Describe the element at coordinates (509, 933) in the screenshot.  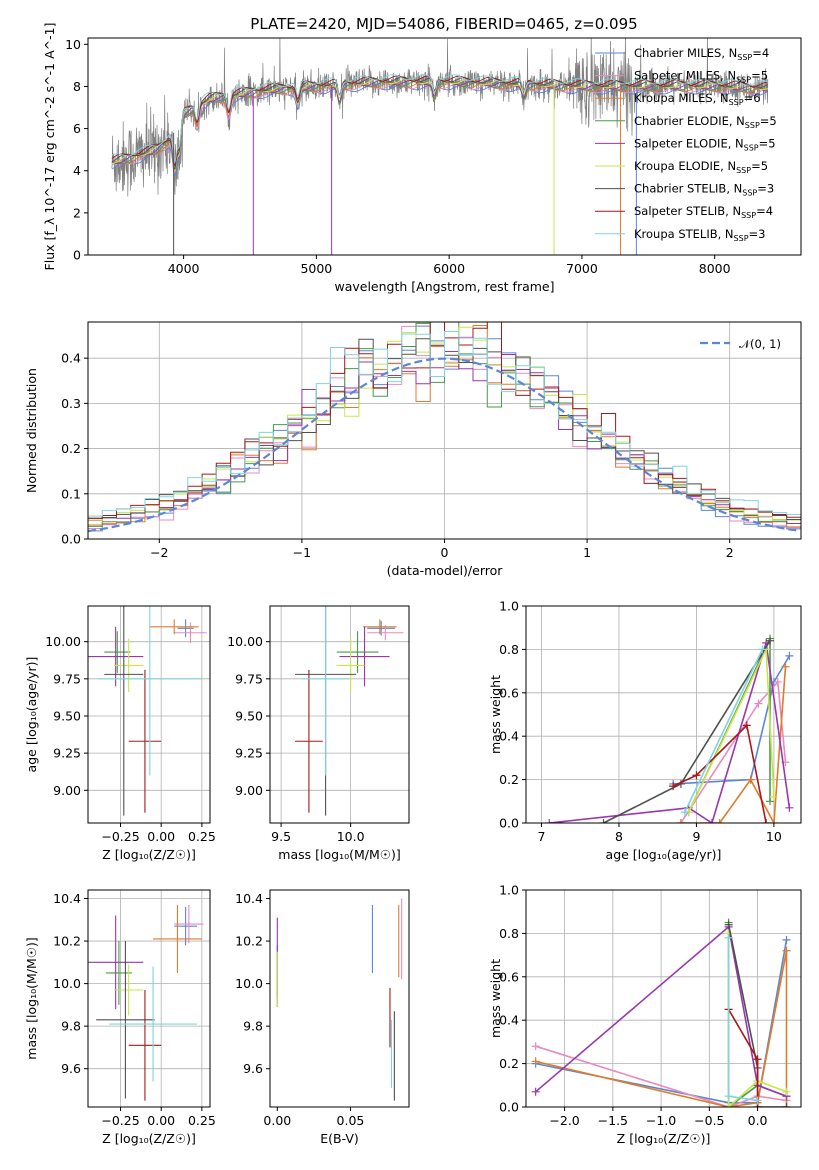
I see `y-tick-label: 0.8` at that location.